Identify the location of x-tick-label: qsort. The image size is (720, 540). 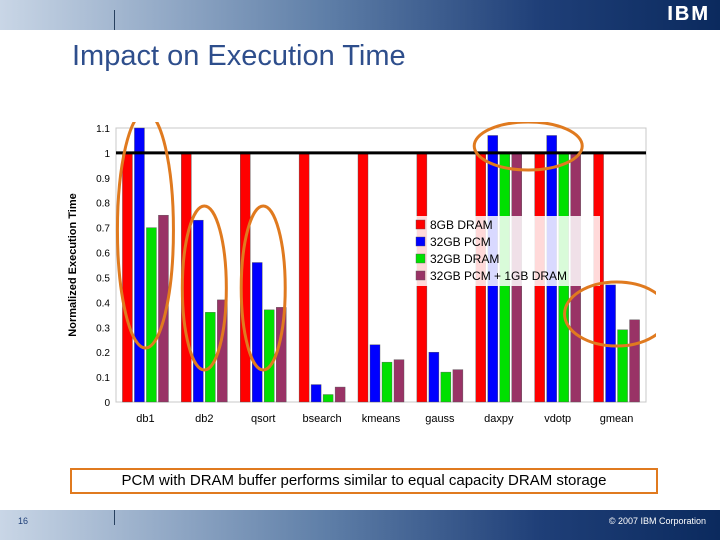
(263, 419).